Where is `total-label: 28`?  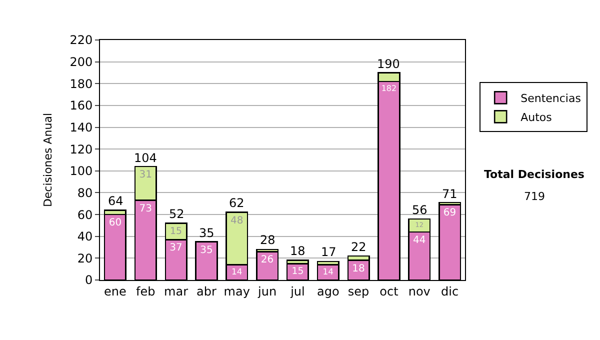 total-label: 28 is located at coordinates (268, 240).